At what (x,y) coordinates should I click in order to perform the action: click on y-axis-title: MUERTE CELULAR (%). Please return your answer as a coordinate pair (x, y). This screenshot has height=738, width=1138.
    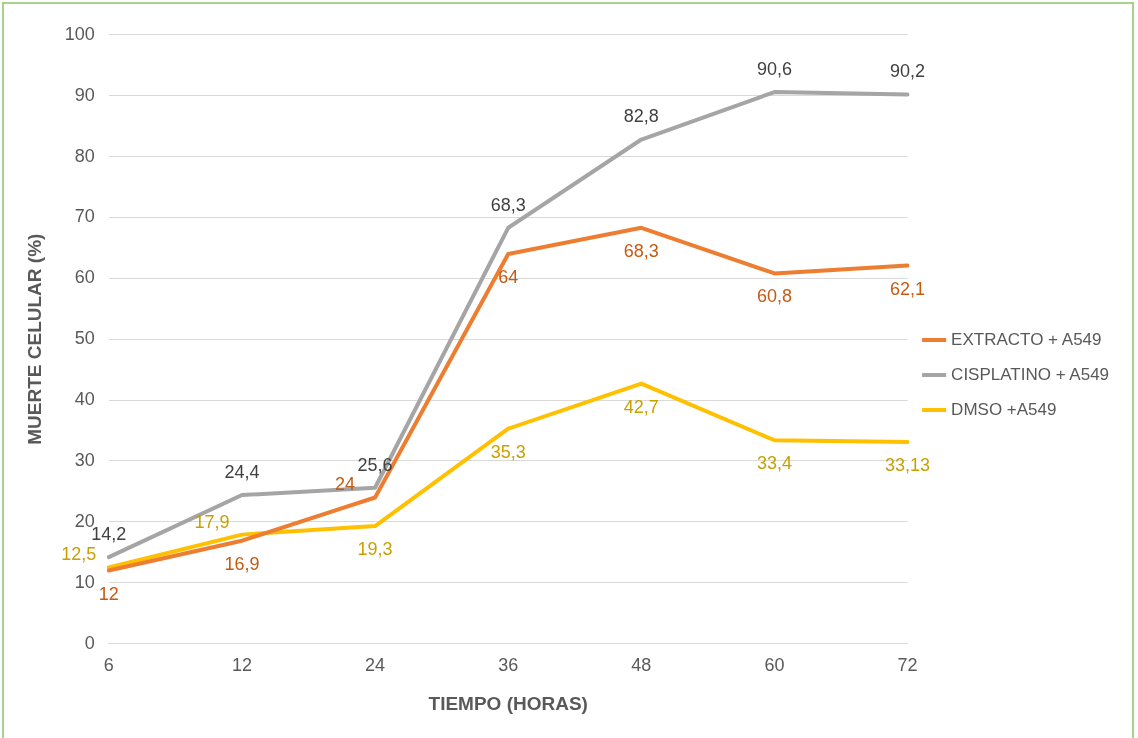
    Looking at the image, I should click on (34, 339).